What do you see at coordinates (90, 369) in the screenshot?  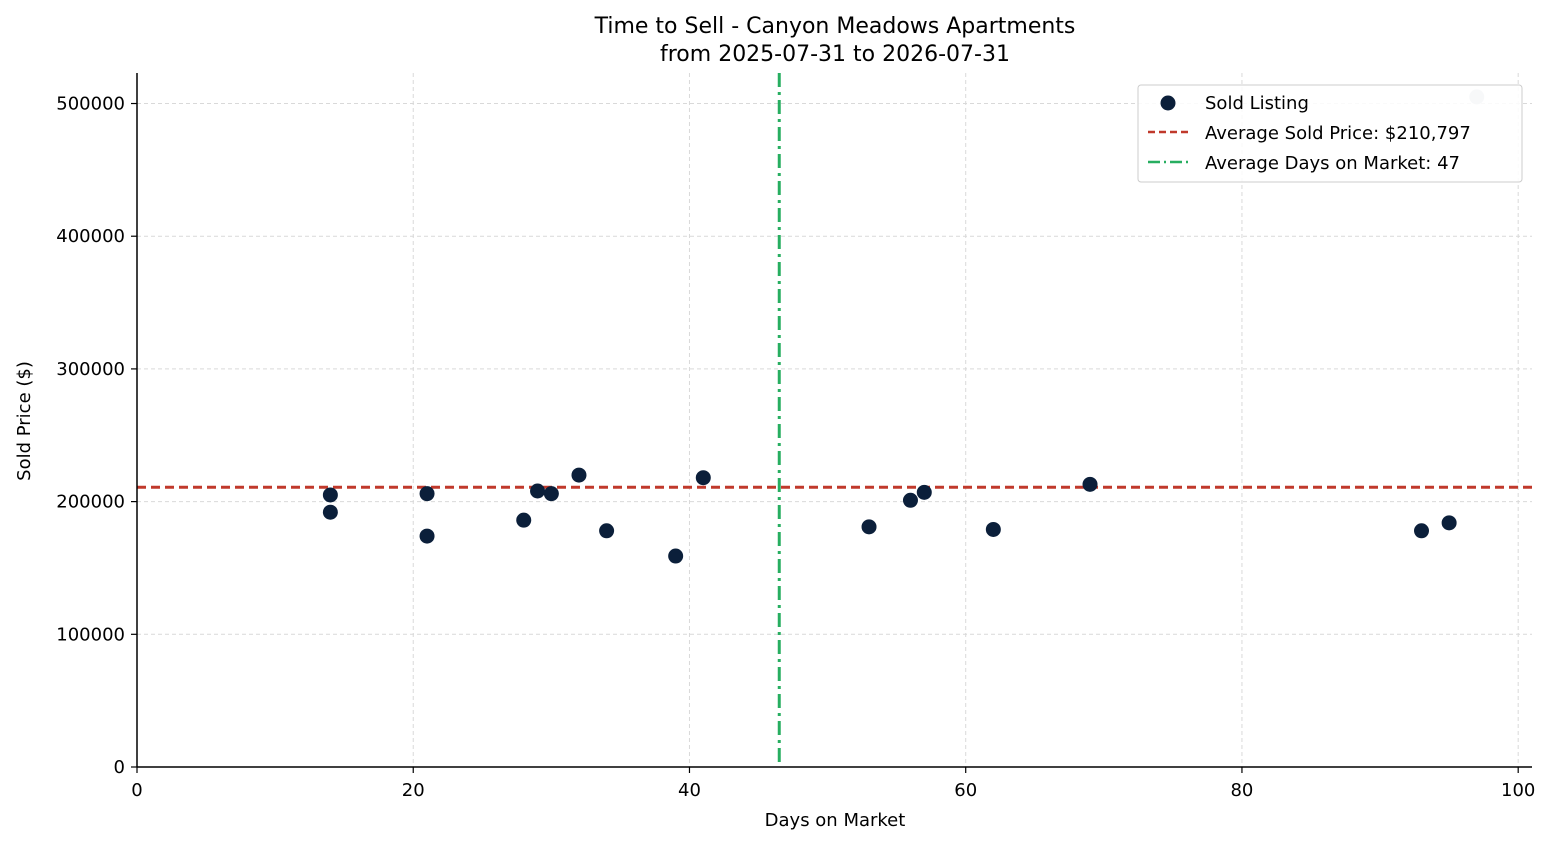 I see `y-tick-label: 300000` at bounding box center [90, 369].